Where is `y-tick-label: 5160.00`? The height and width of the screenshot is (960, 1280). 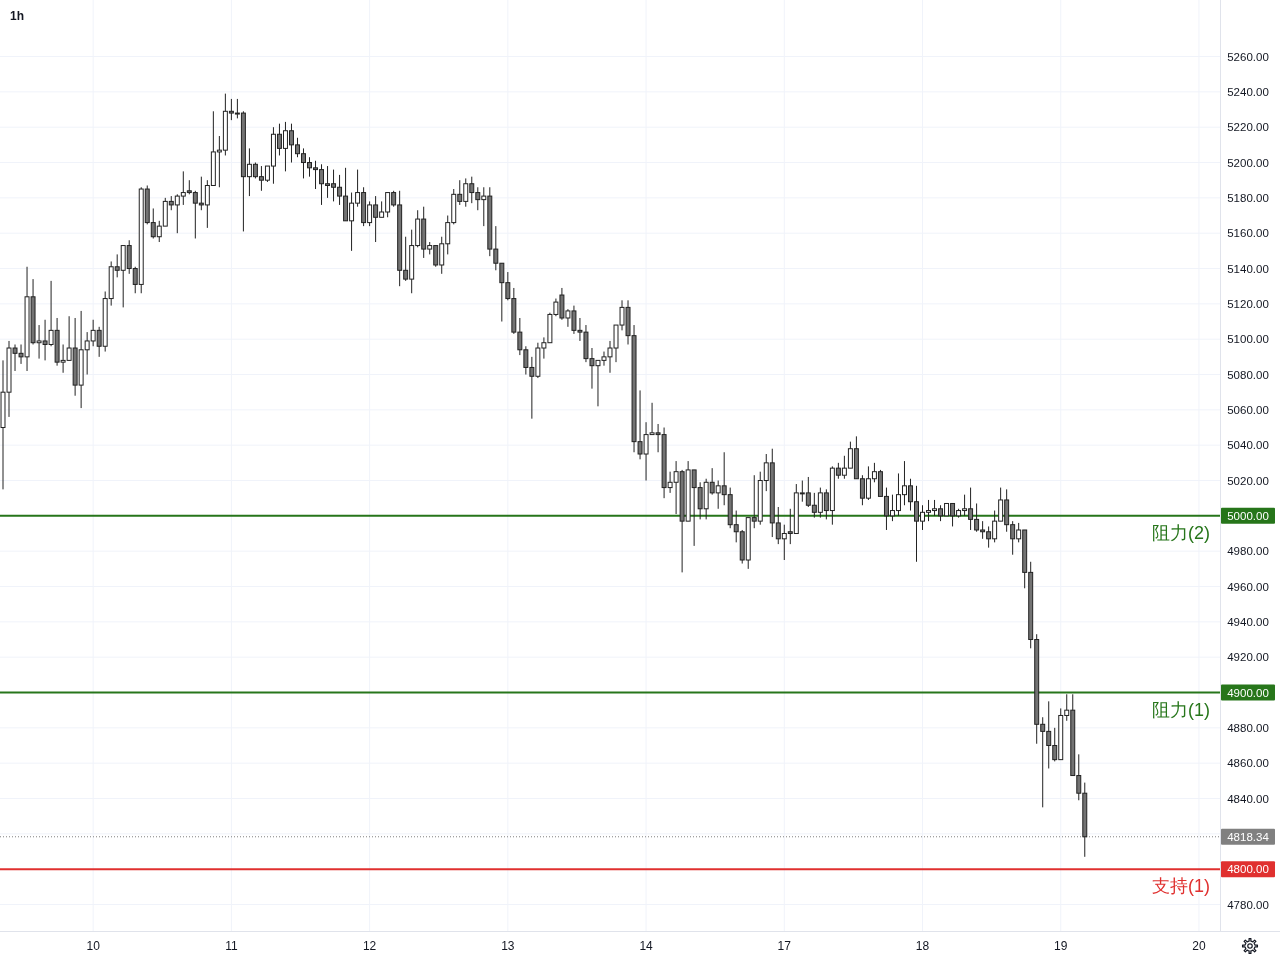 y-tick-label: 5160.00 is located at coordinates (1248, 233).